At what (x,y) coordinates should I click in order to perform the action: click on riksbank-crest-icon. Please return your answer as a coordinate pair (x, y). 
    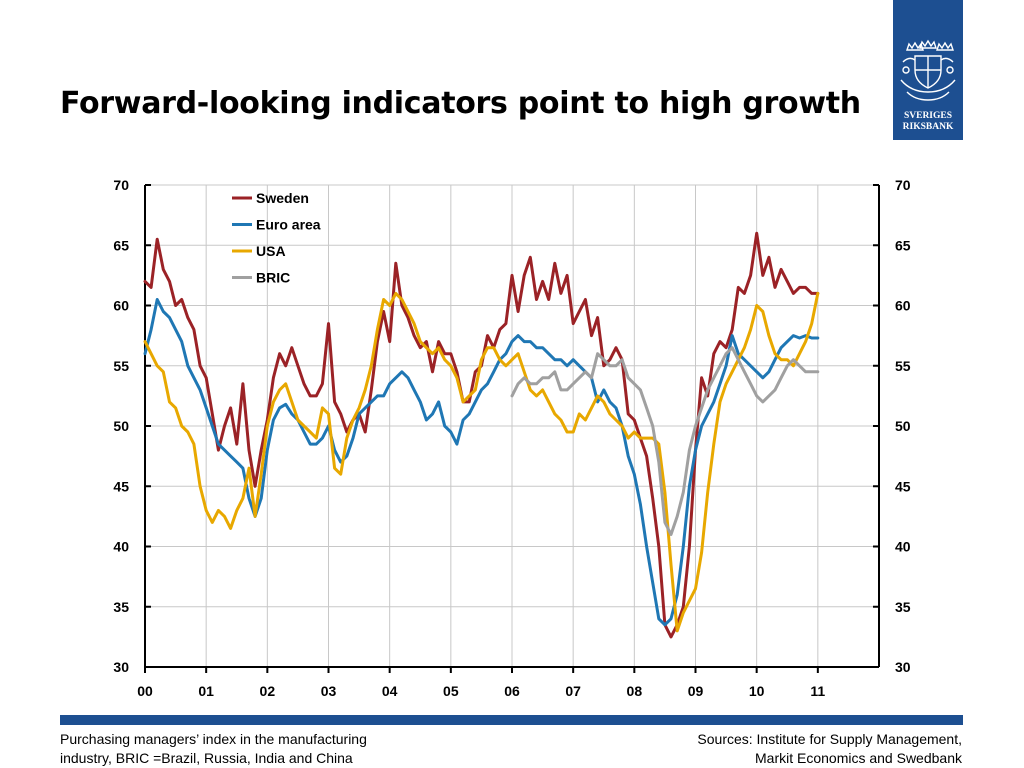
    Looking at the image, I should click on (928, 70).